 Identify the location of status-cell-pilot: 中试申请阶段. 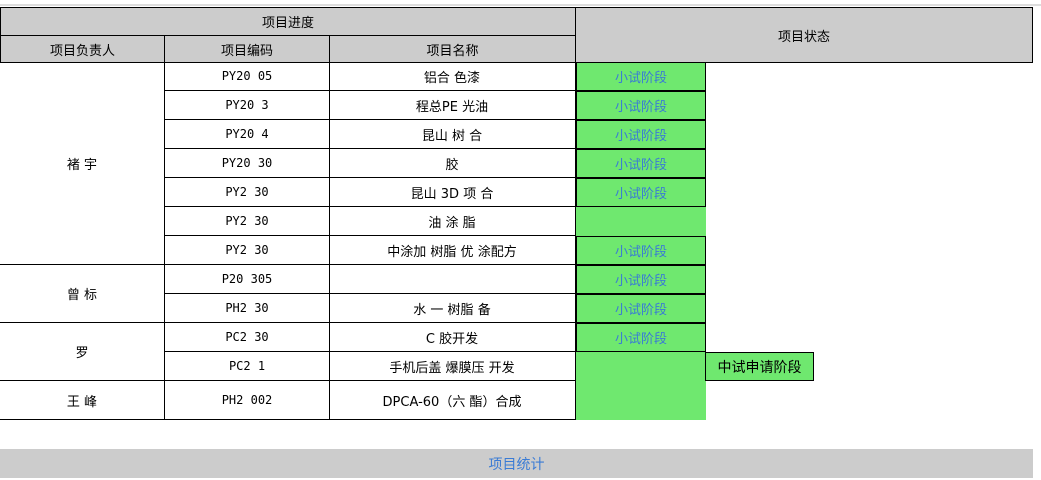
(759, 366).